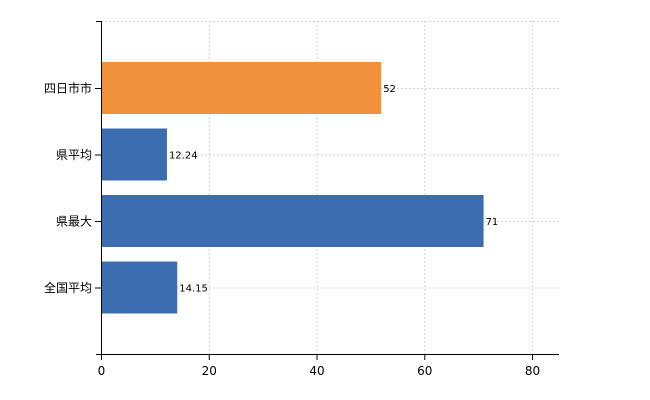  I want to click on data-label-1: 52, so click(389, 89).